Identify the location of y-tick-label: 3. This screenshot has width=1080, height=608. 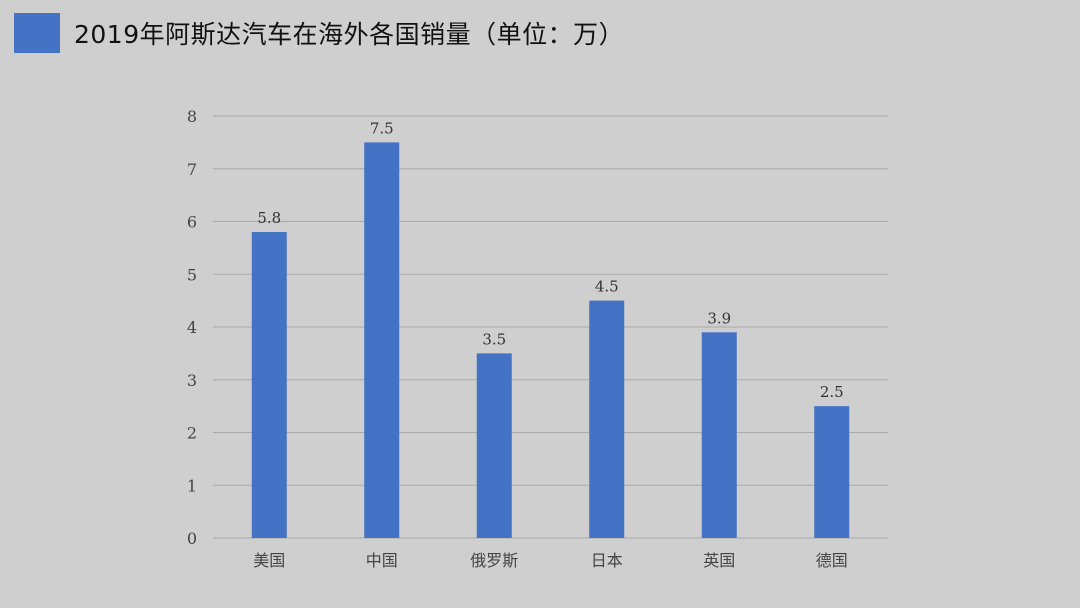
(192, 380).